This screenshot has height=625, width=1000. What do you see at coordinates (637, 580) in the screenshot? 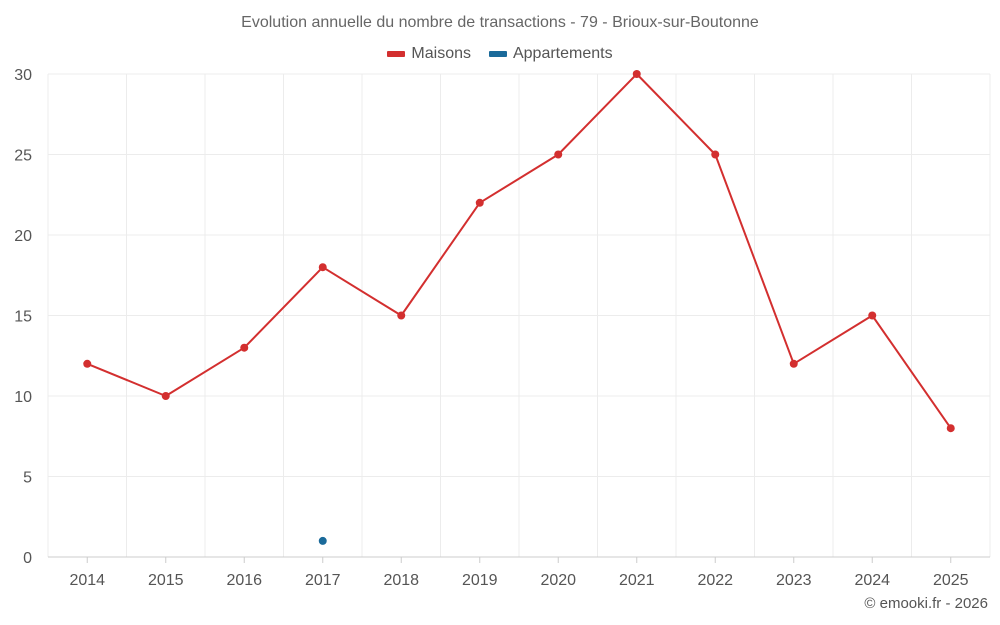
I see `x-tick-label: 2021` at bounding box center [637, 580].